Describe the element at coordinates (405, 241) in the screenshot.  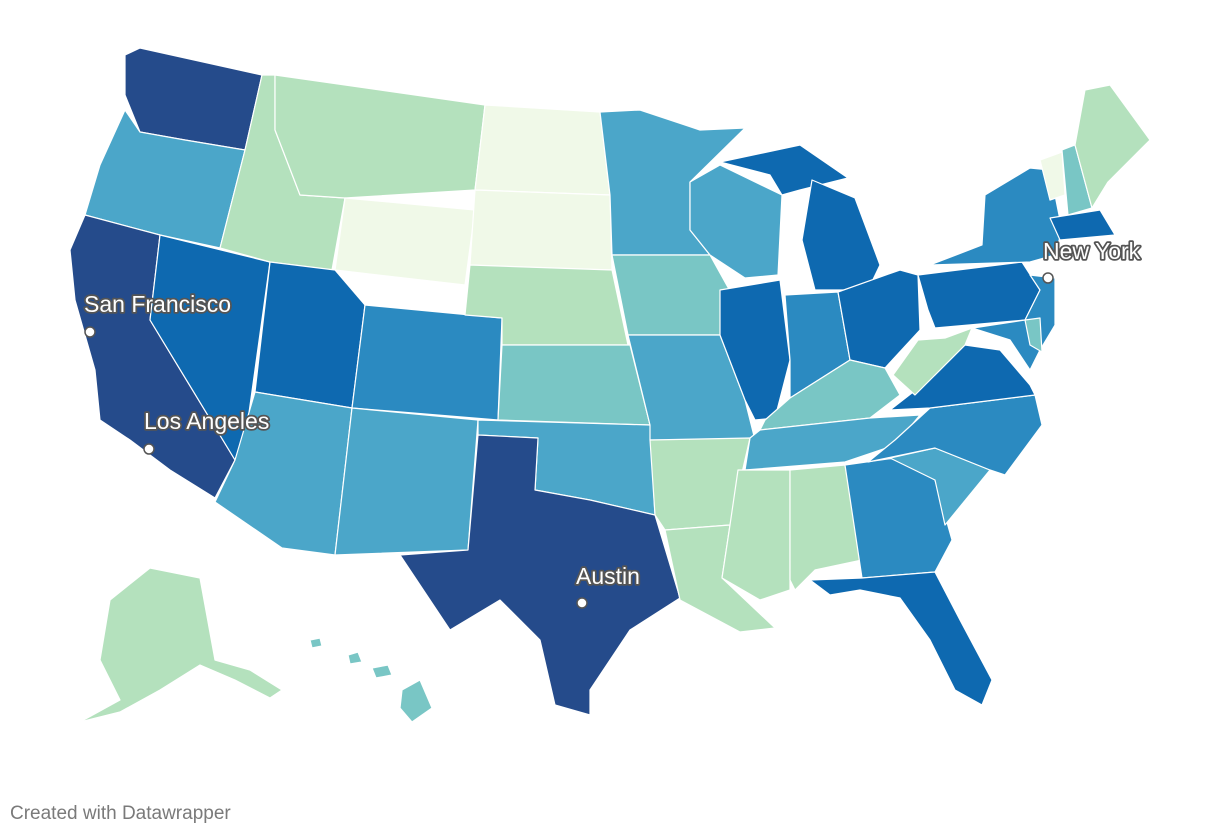
I see `state-WY` at that location.